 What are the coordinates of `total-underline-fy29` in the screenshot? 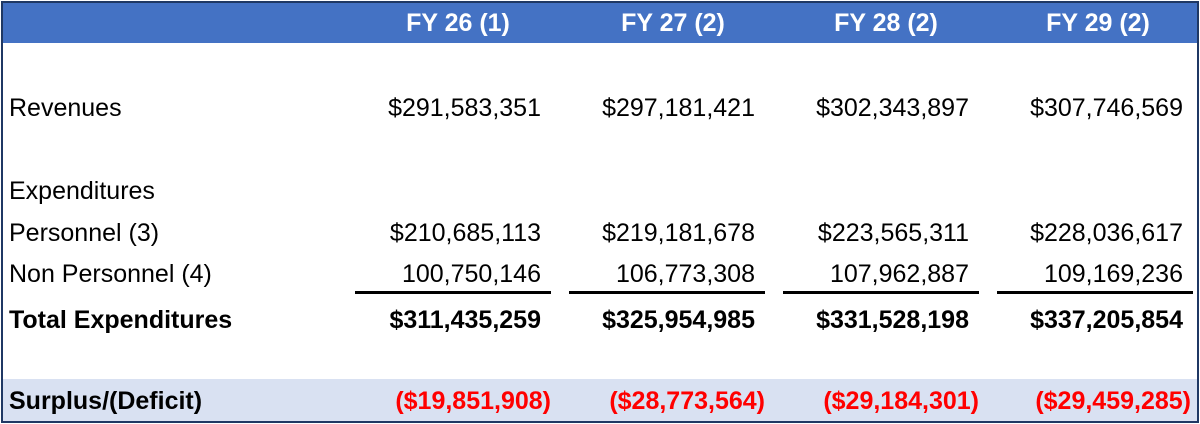 It's located at (1095, 292).